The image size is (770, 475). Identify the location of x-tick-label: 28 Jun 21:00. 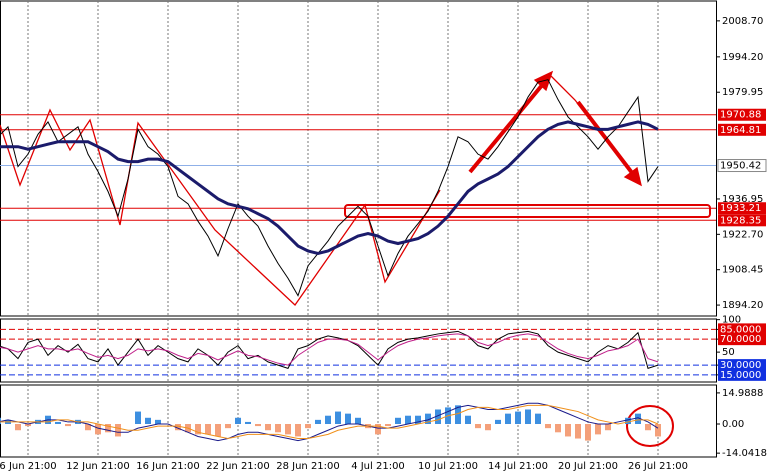
(308, 466).